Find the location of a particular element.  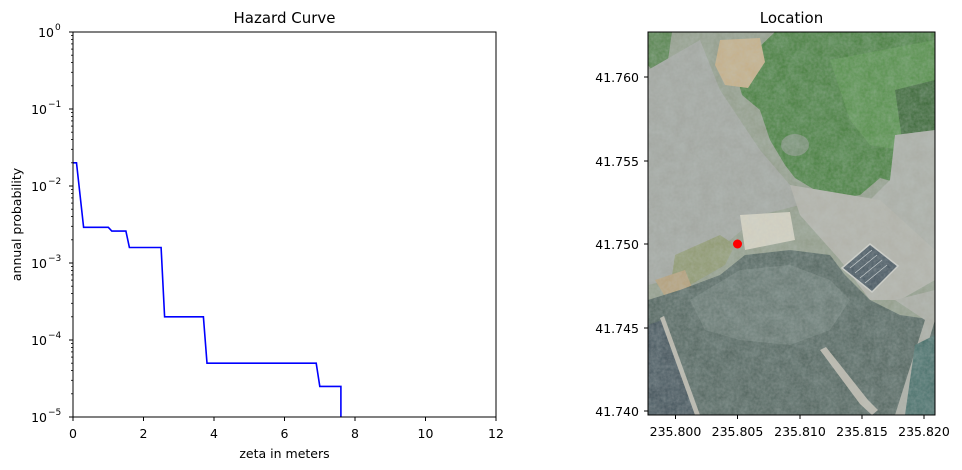

map-x-axis is located at coordinates (800, 417).